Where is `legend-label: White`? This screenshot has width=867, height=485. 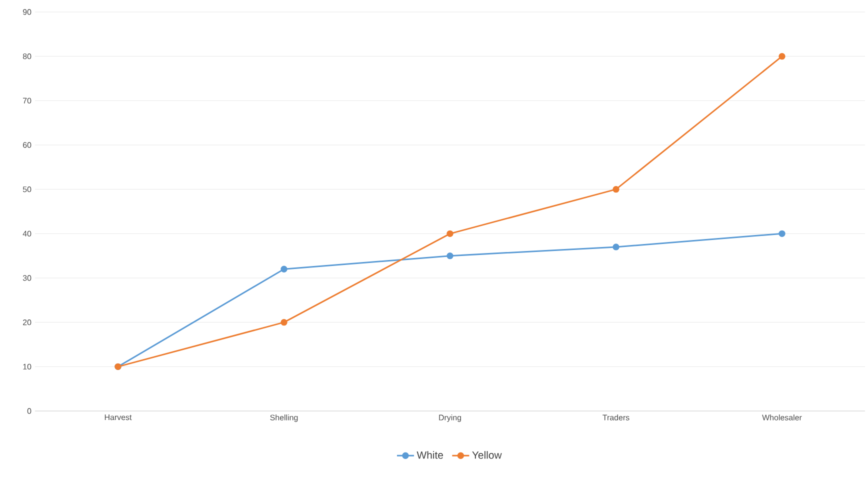 legend-label: White is located at coordinates (429, 455).